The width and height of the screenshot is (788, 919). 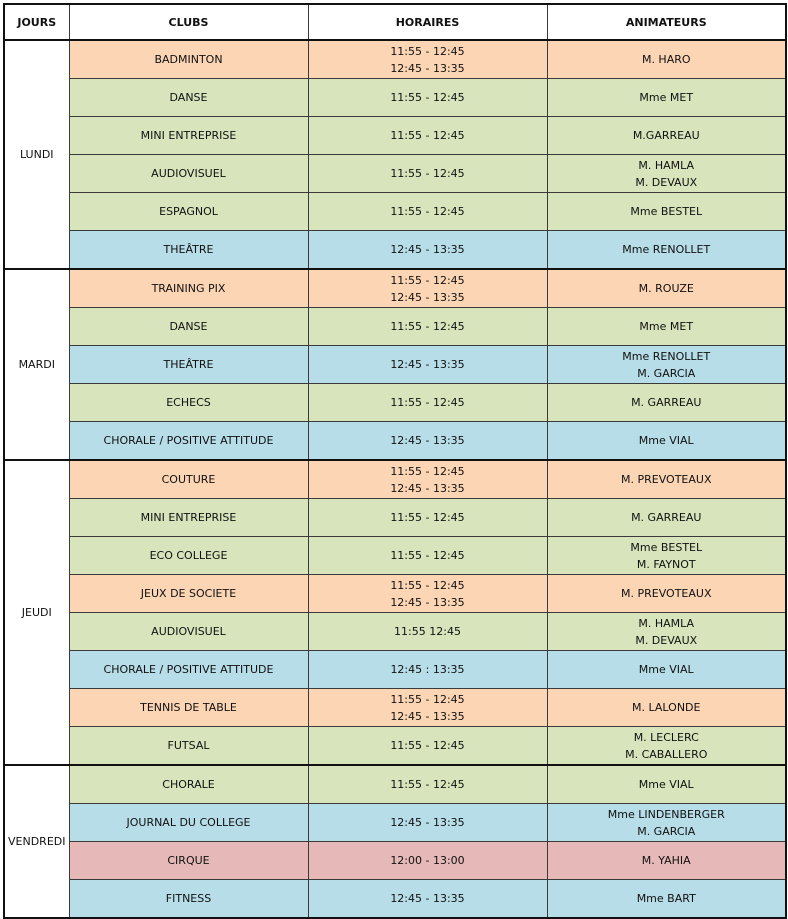 I want to click on animateur-line: M. DEVAUX, so click(x=666, y=640).